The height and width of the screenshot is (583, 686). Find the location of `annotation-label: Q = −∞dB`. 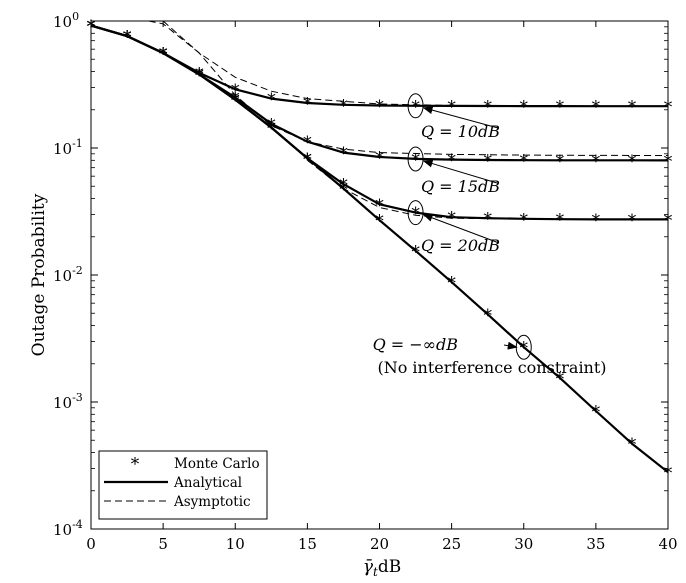

annotation-label: Q = −∞dB is located at coordinates (416, 344).